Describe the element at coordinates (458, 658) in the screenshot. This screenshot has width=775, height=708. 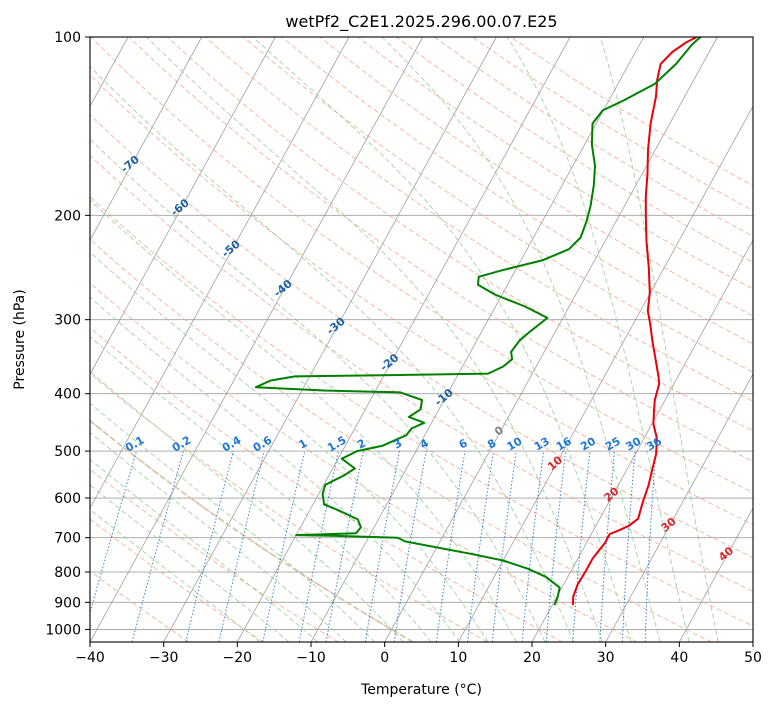
I see `x-tick-label: 10` at that location.